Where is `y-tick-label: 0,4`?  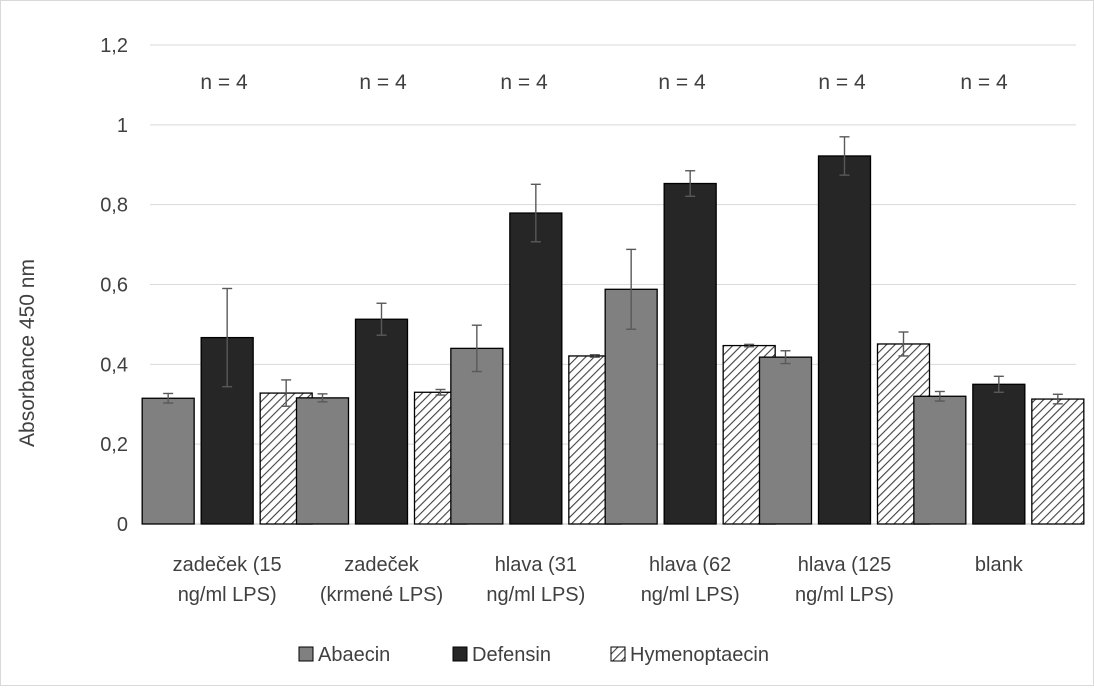
y-tick-label: 0,4 is located at coordinates (114, 365).